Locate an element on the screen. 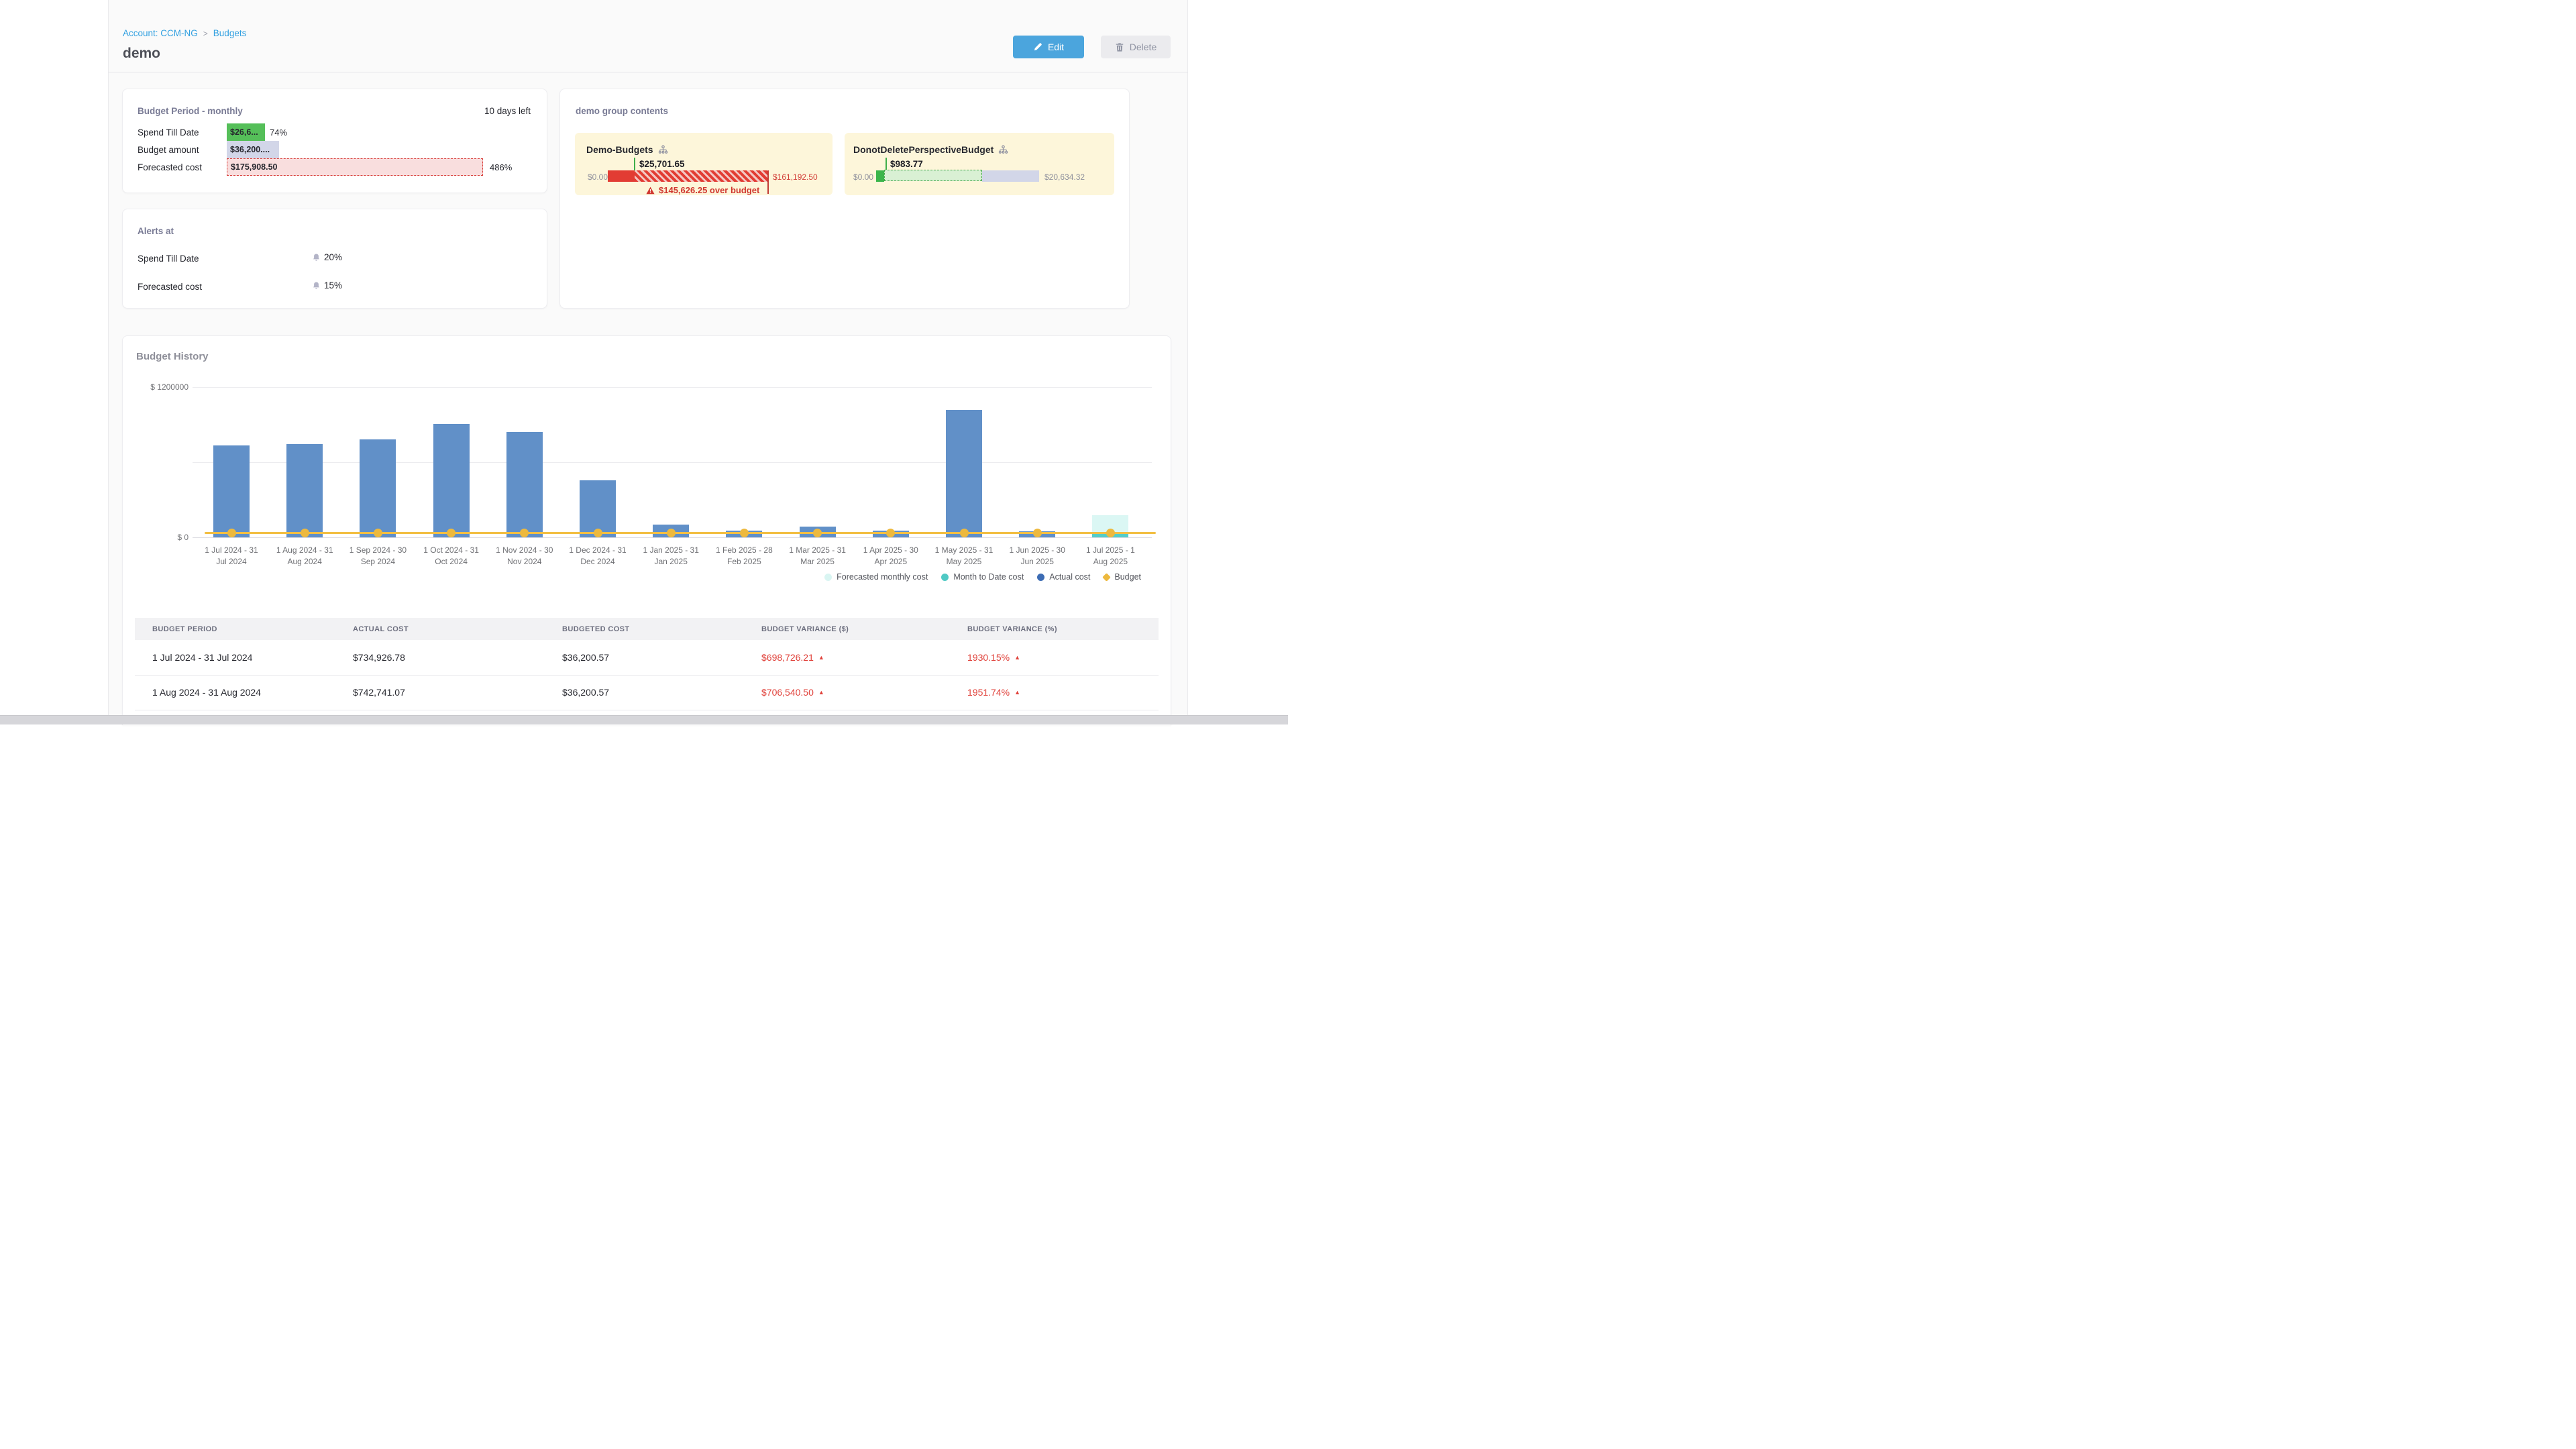 The width and height of the screenshot is (2576, 1449). alert-forecast-value: 15% is located at coordinates (333, 285).